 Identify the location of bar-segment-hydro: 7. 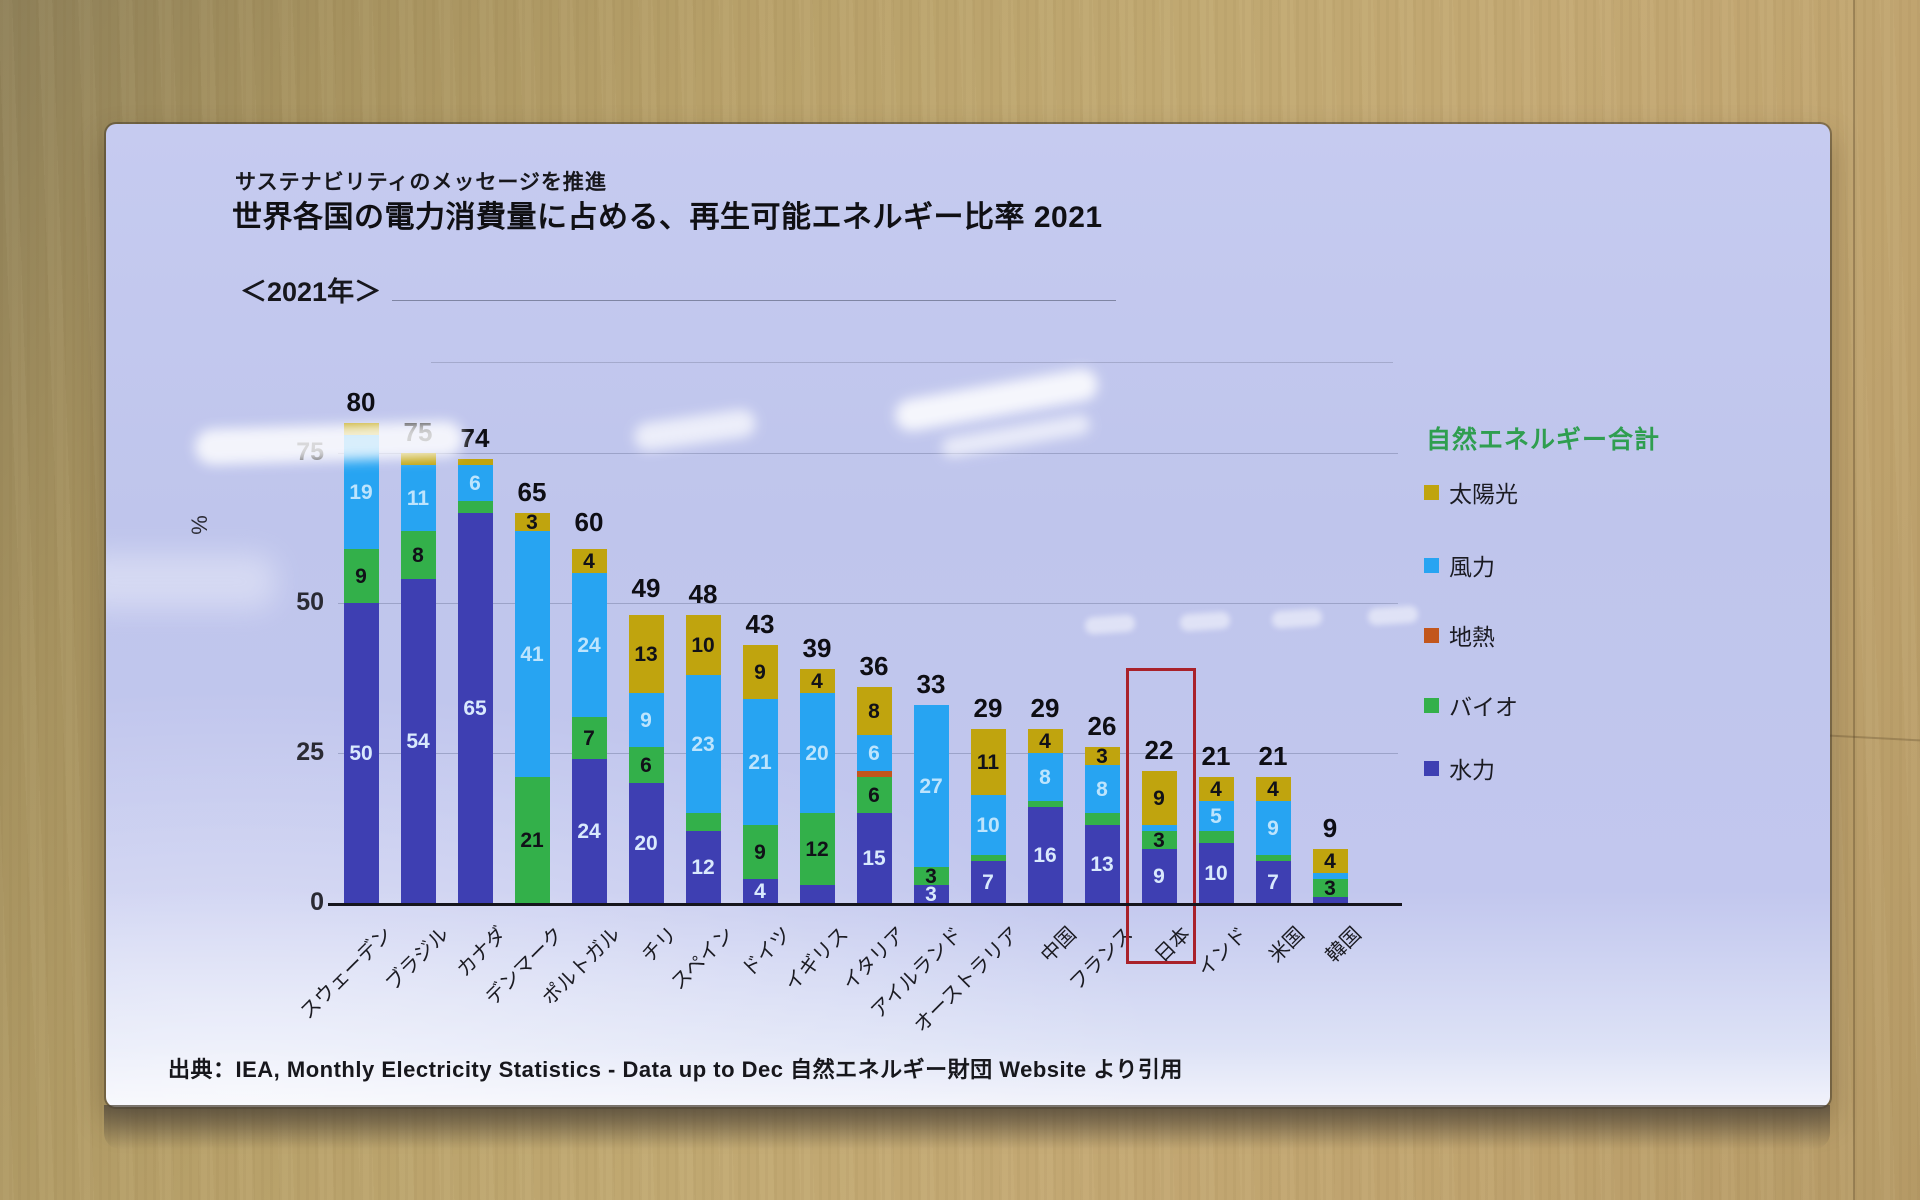
(1273, 882).